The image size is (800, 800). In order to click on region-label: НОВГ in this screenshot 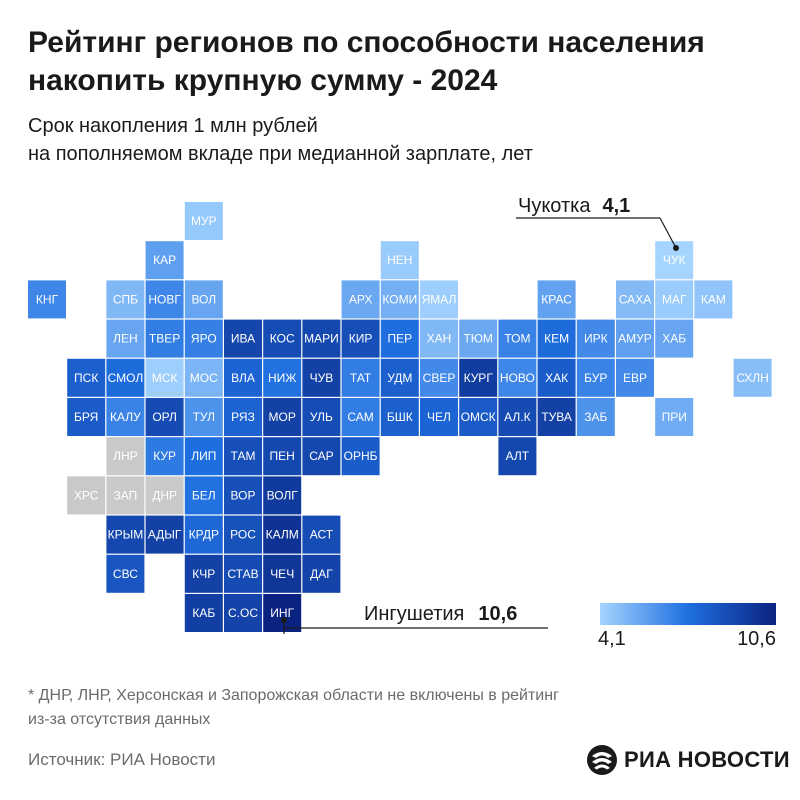, I will do `click(164, 299)`.